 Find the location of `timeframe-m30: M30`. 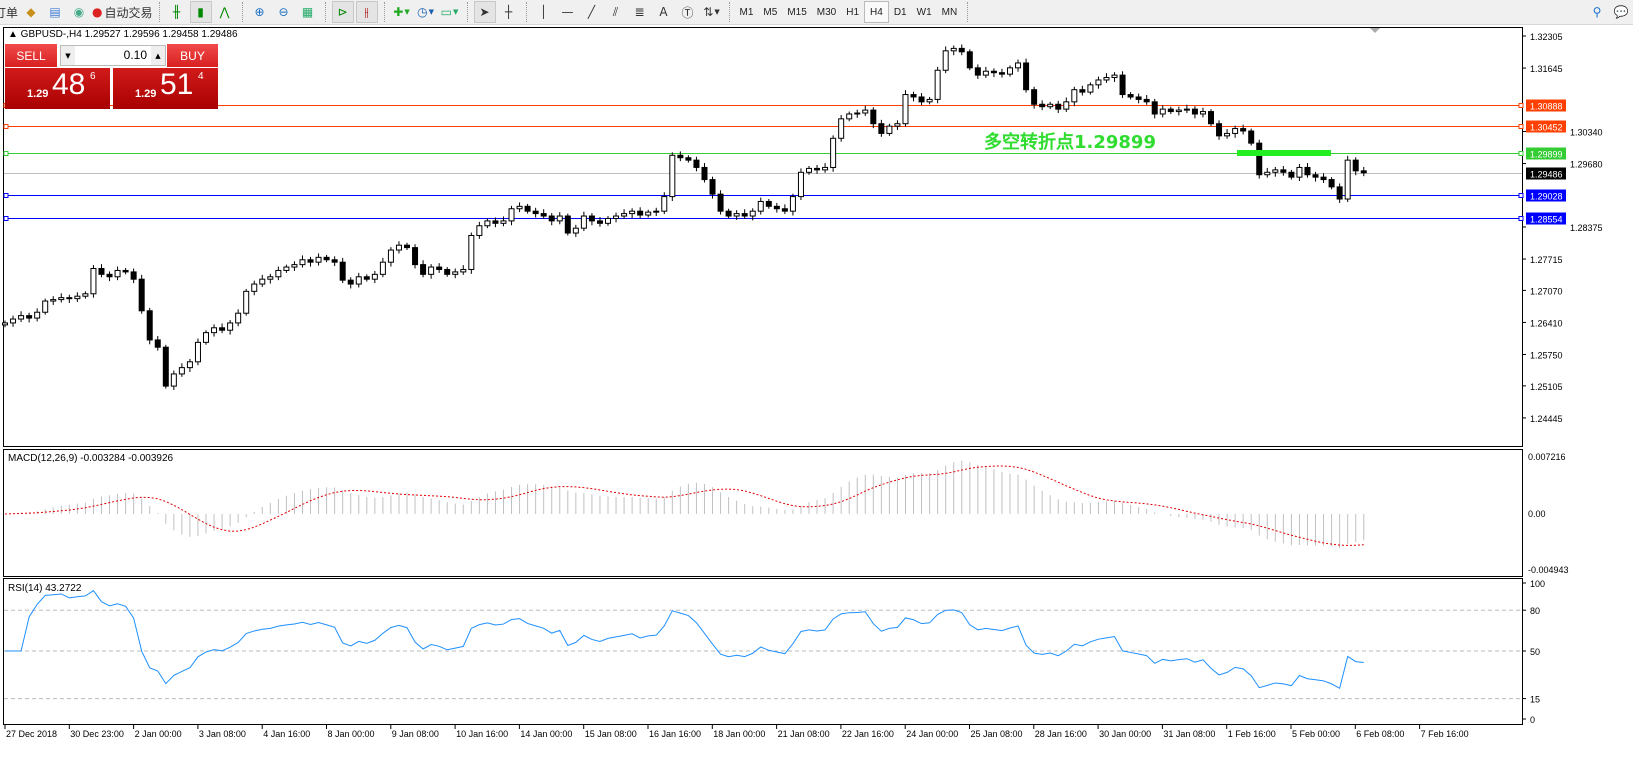

timeframe-m30: M30 is located at coordinates (826, 12).